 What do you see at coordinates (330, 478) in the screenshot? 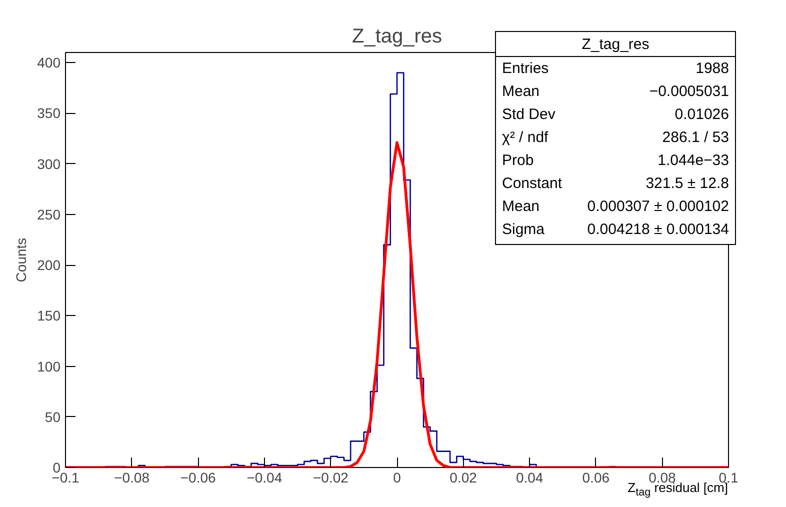
I see `x-tick-label: −0.02` at bounding box center [330, 478].